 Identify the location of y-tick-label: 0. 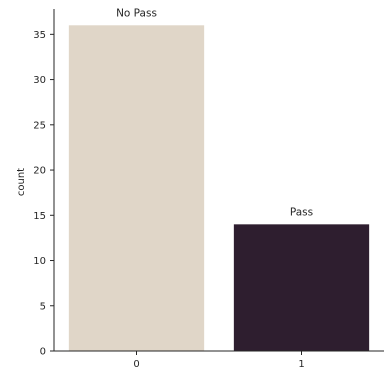
(43, 352).